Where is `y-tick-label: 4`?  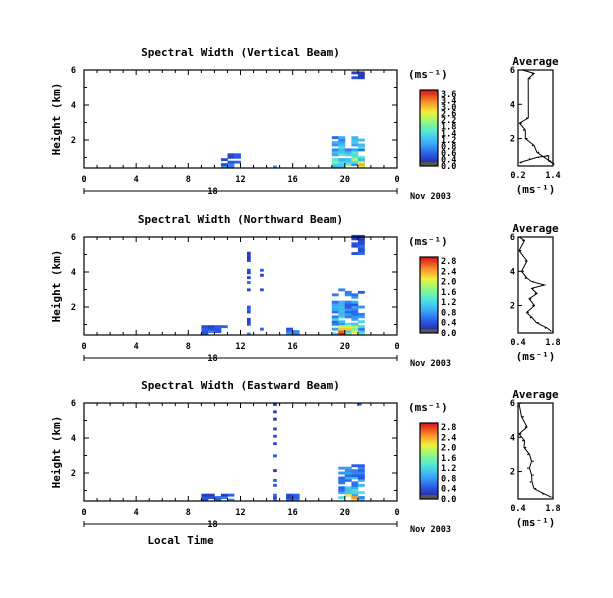 y-tick-label: 4 is located at coordinates (73, 273).